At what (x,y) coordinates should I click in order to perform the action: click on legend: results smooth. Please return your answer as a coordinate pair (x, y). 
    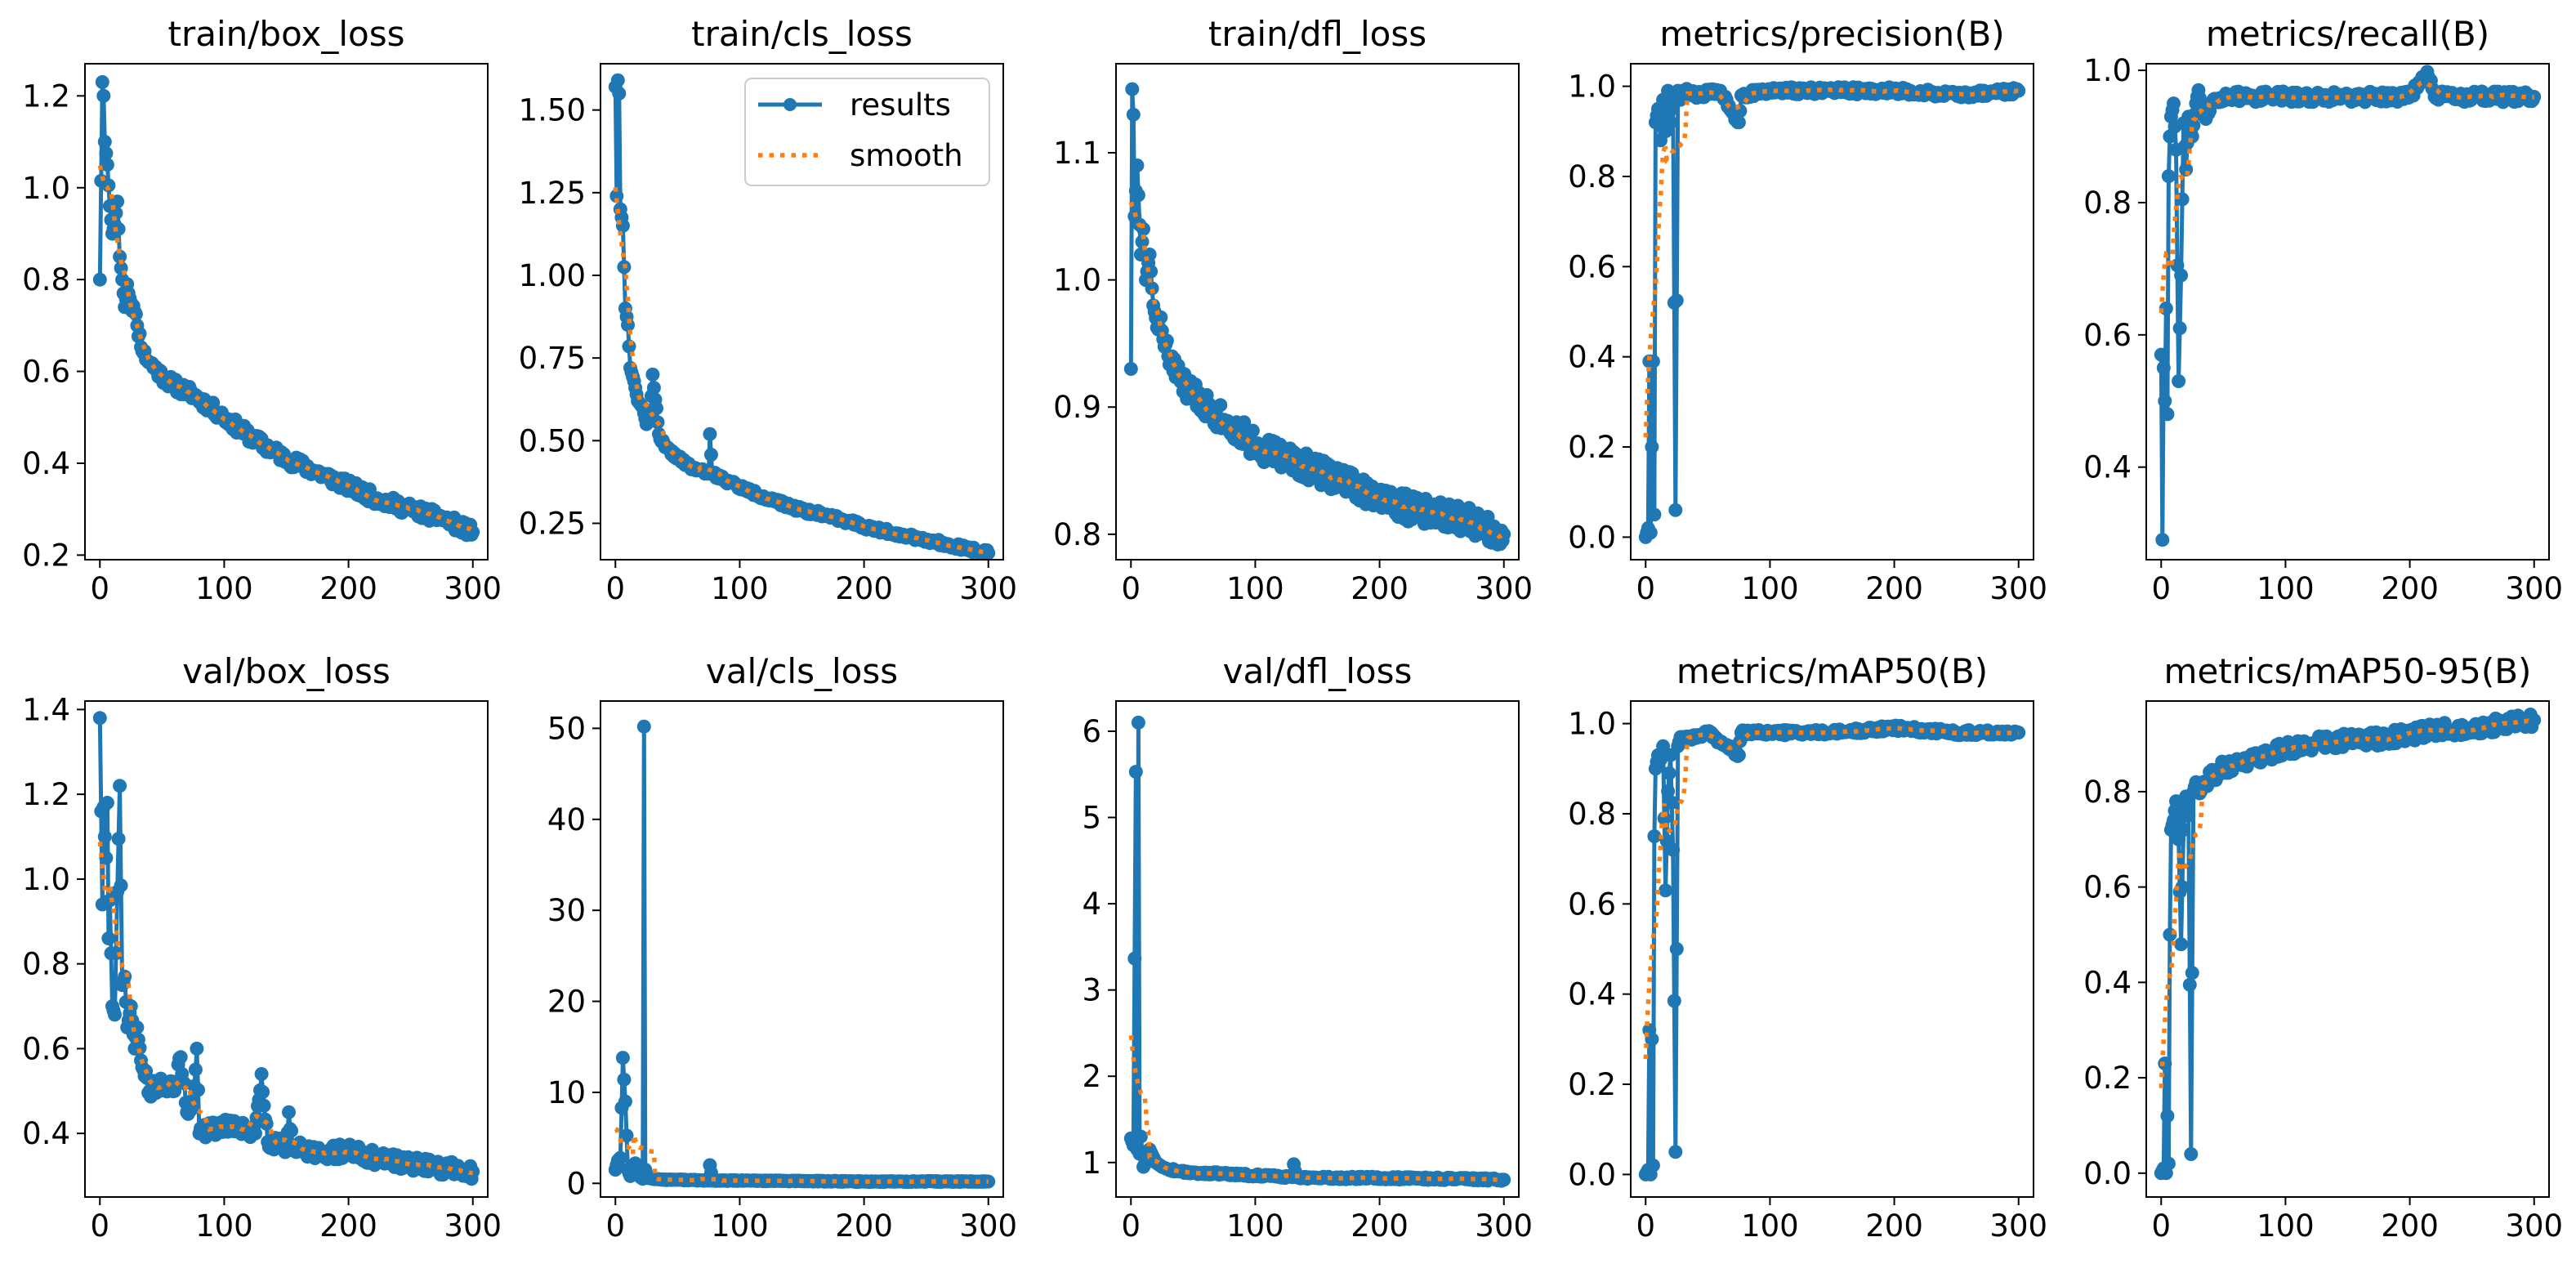
    Looking at the image, I should click on (867, 132).